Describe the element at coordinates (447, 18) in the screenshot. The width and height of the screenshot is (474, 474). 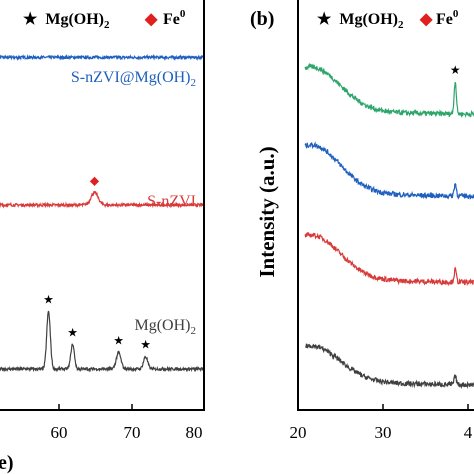
I see `panel-b-legend-fe: Fe0` at that location.